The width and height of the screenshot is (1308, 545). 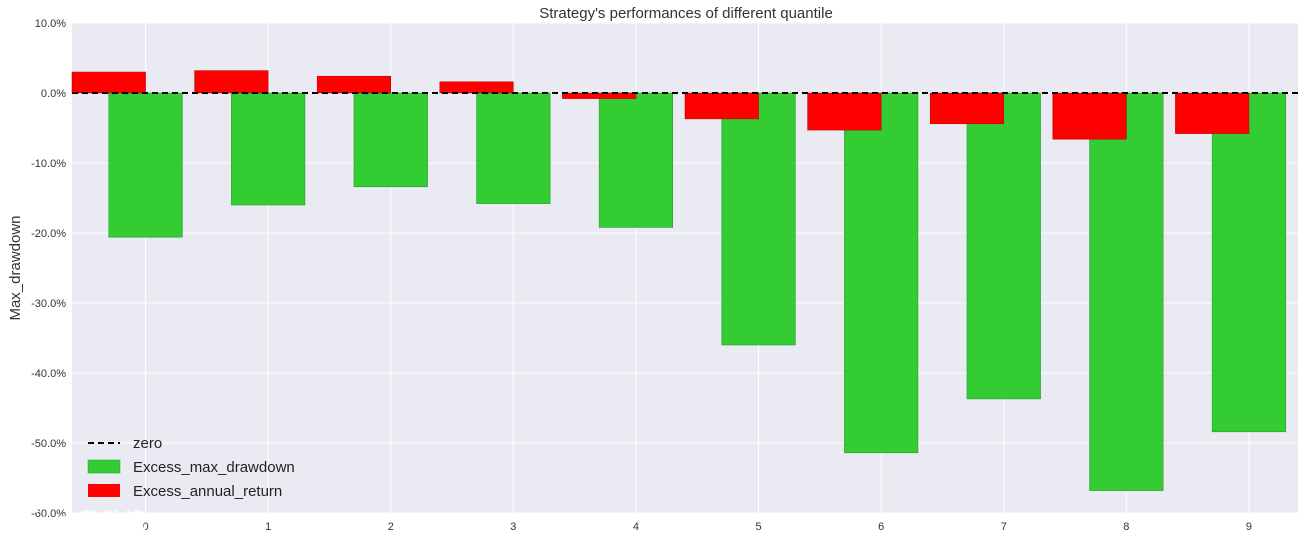 What do you see at coordinates (104, 466) in the screenshot?
I see `legend-drawdown-swatch` at bounding box center [104, 466].